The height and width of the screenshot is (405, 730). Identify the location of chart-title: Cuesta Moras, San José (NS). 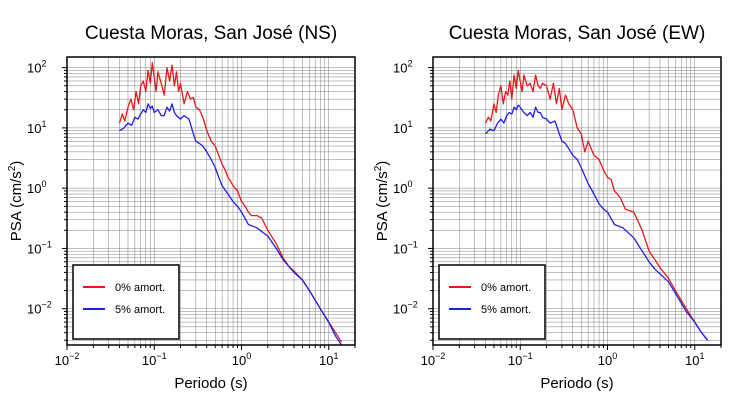
(211, 33).